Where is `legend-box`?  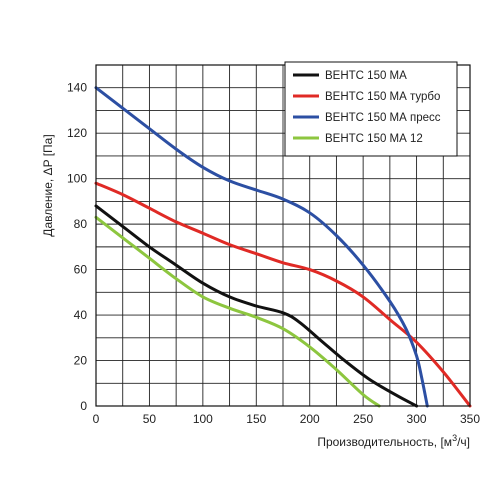
legend-box is located at coordinates (371, 109).